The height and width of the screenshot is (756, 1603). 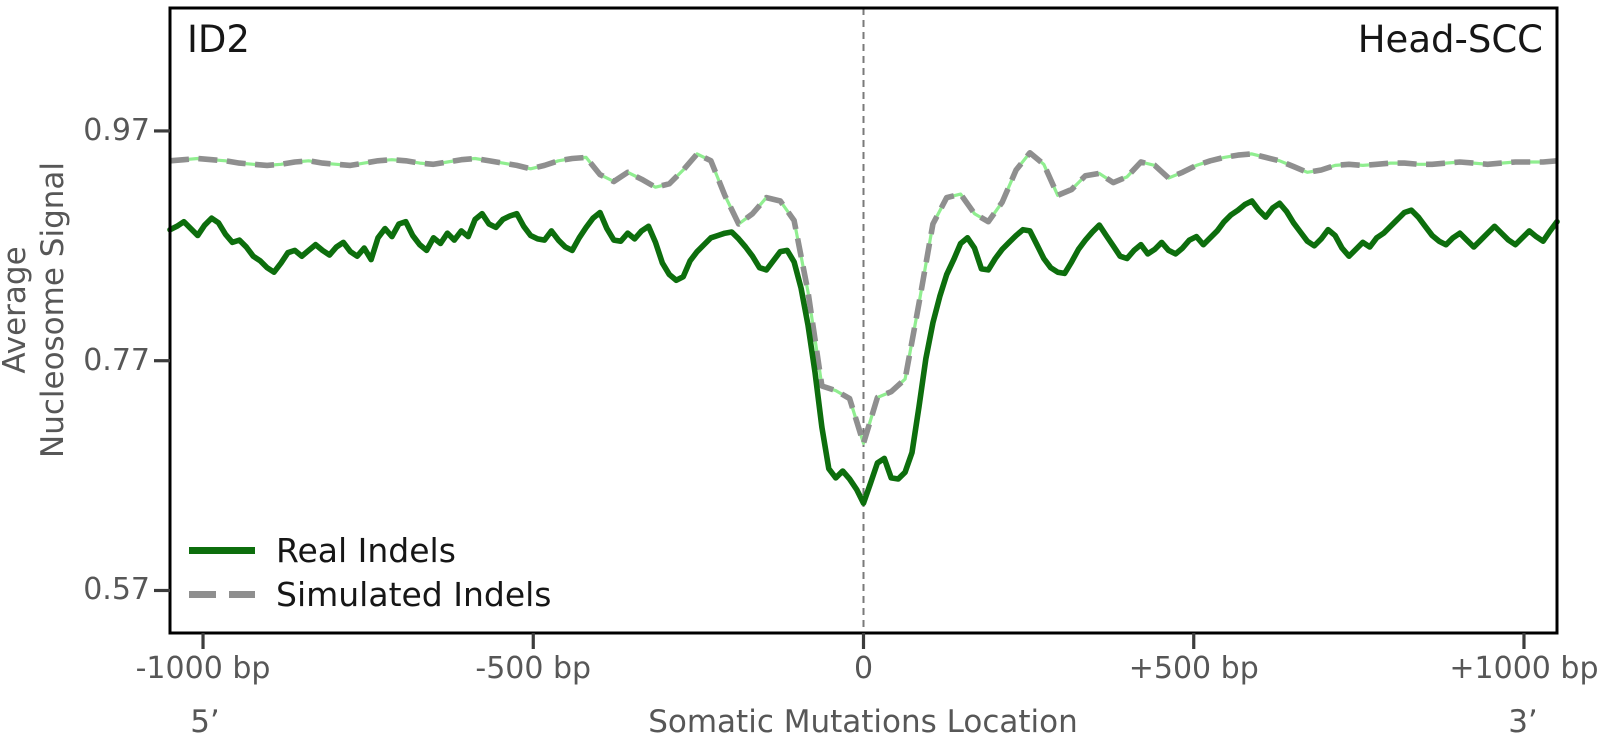 I want to click on x-axis-label: Somatic Mutations Location, so click(x=863, y=722).